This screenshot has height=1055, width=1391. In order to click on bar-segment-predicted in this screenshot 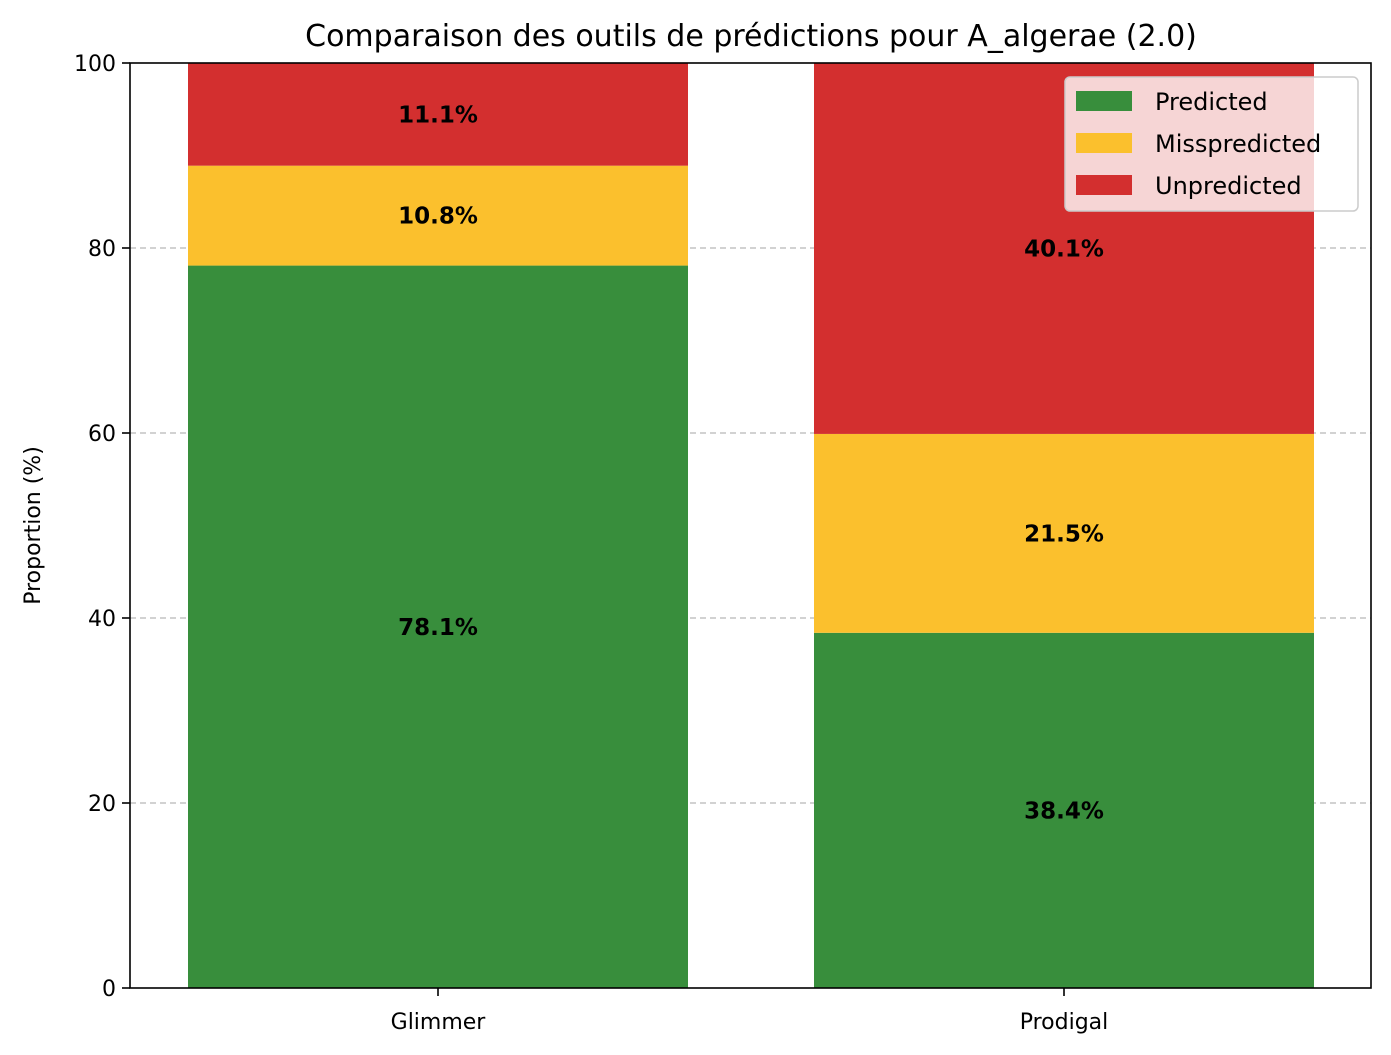, I will do `click(1064, 810)`.